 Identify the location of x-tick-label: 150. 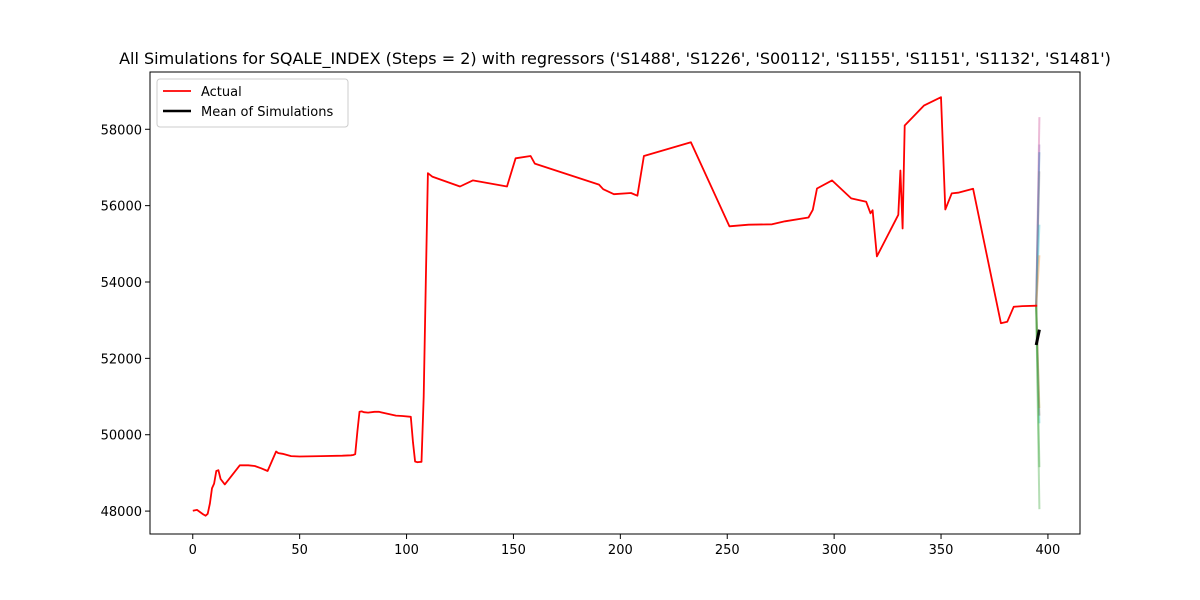
(513, 550).